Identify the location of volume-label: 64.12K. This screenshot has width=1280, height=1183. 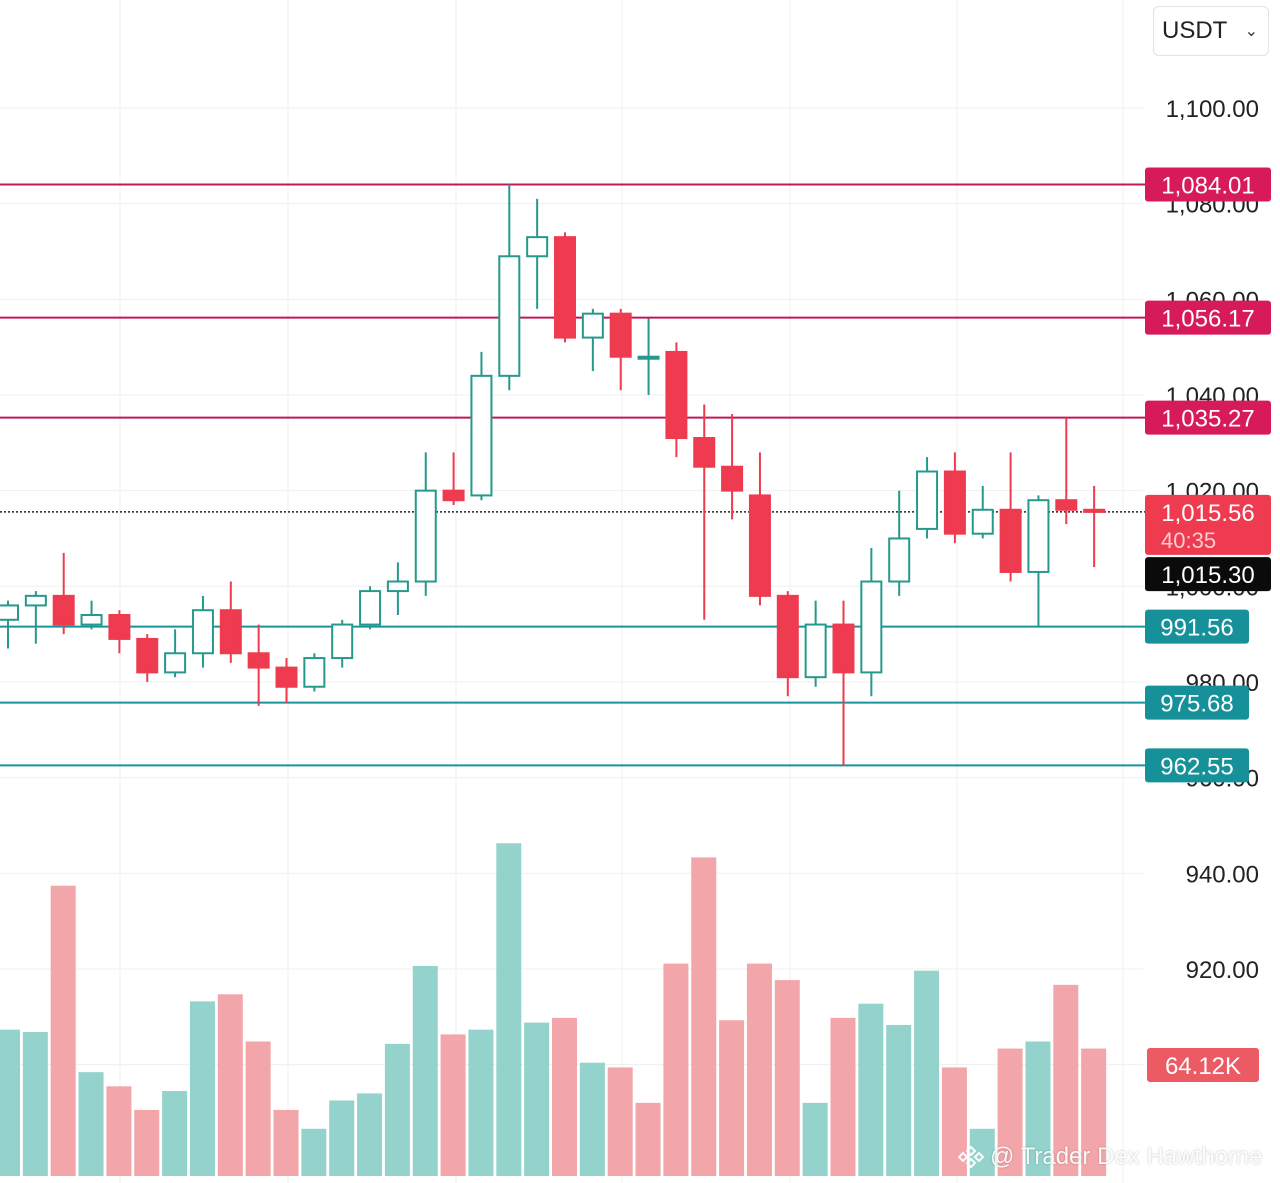
(1203, 1066).